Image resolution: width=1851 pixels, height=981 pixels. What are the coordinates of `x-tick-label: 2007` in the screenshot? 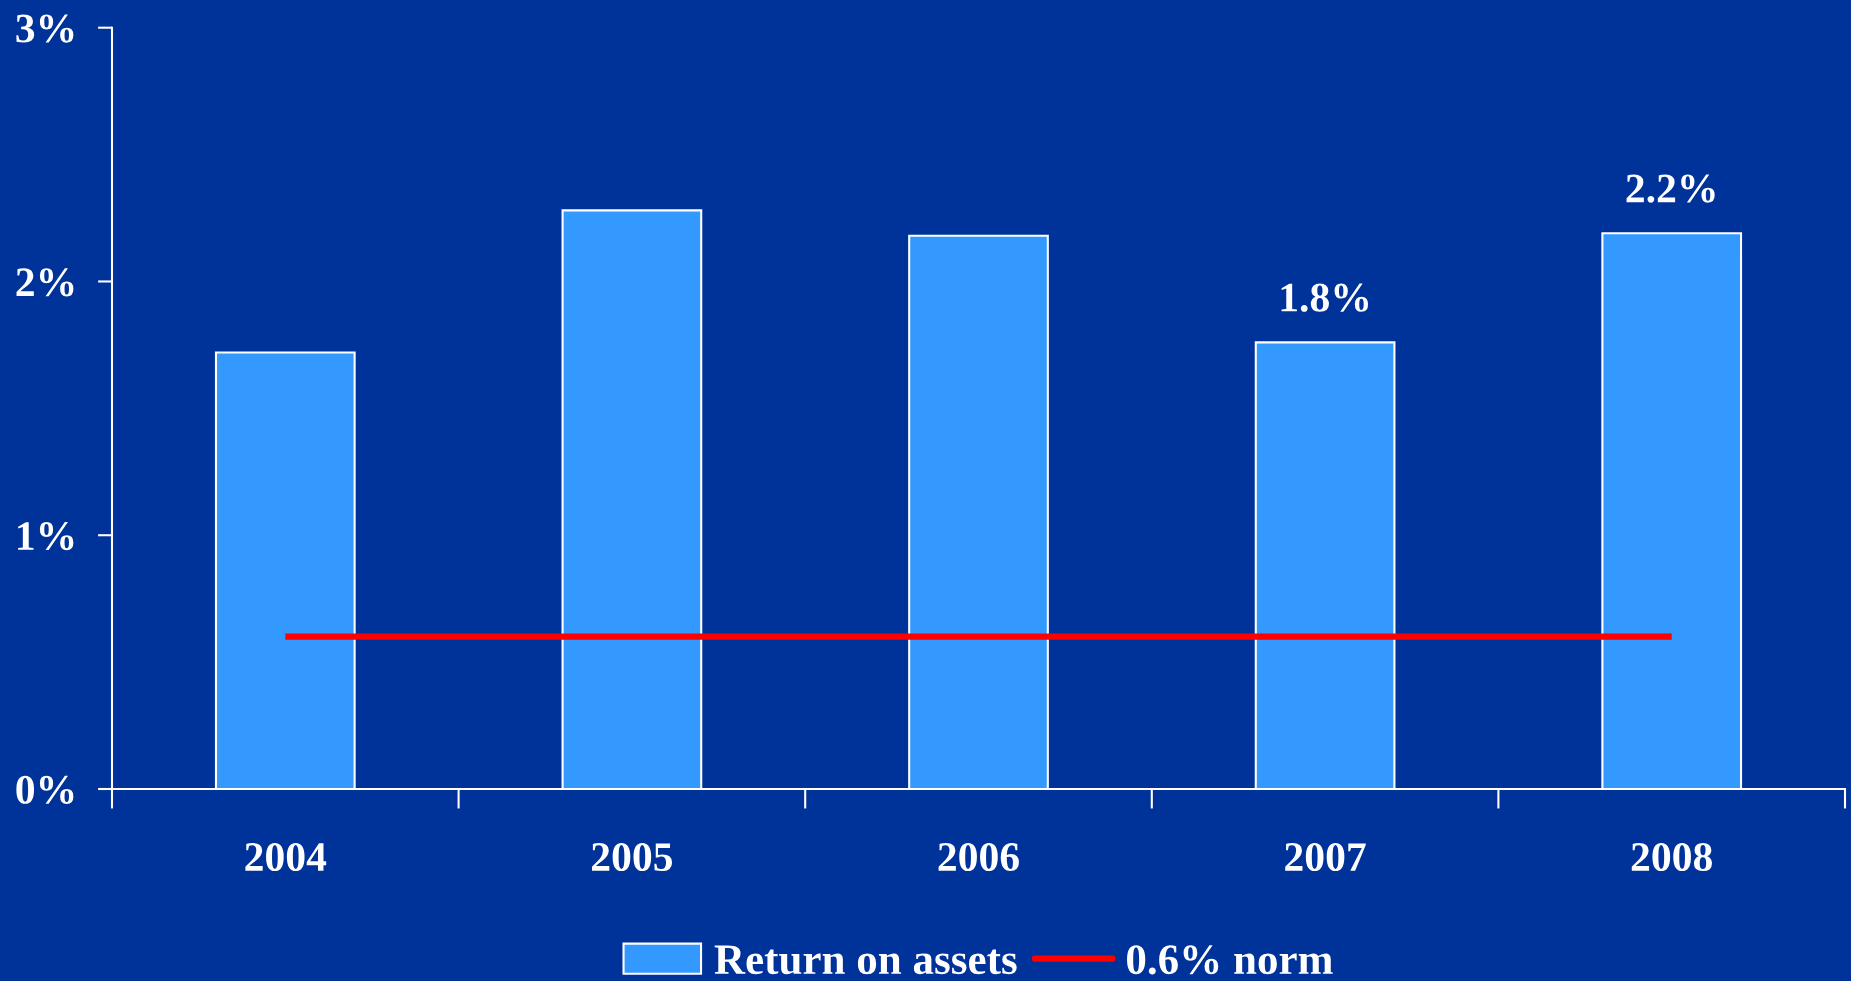 It's located at (1325, 857).